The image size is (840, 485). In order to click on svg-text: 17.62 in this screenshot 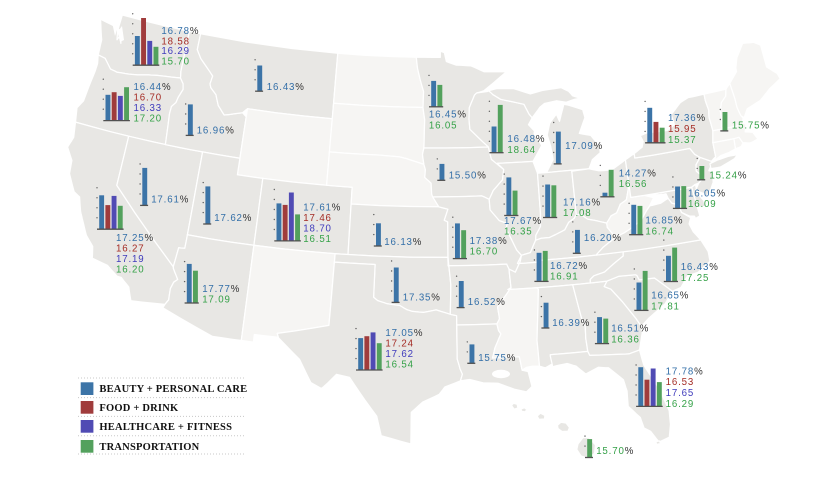, I will do `click(399, 354)`.